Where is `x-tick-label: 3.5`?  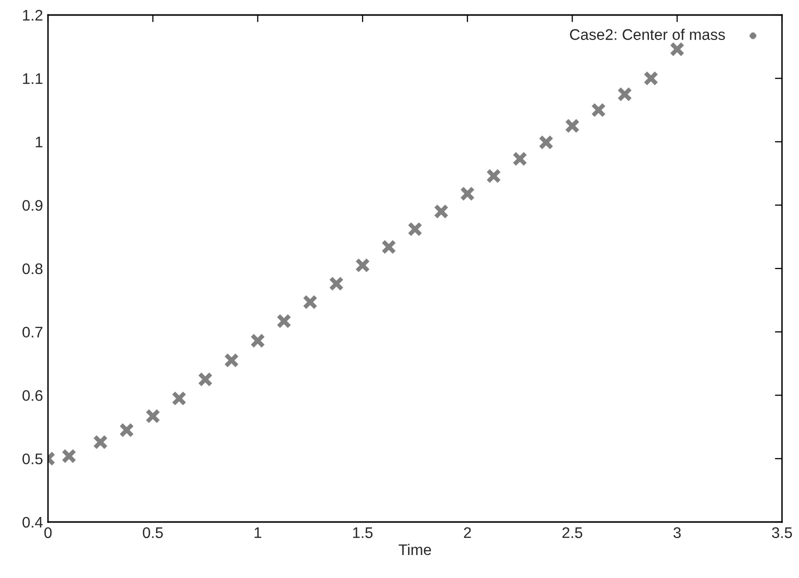
x-tick-label: 3.5 is located at coordinates (782, 532).